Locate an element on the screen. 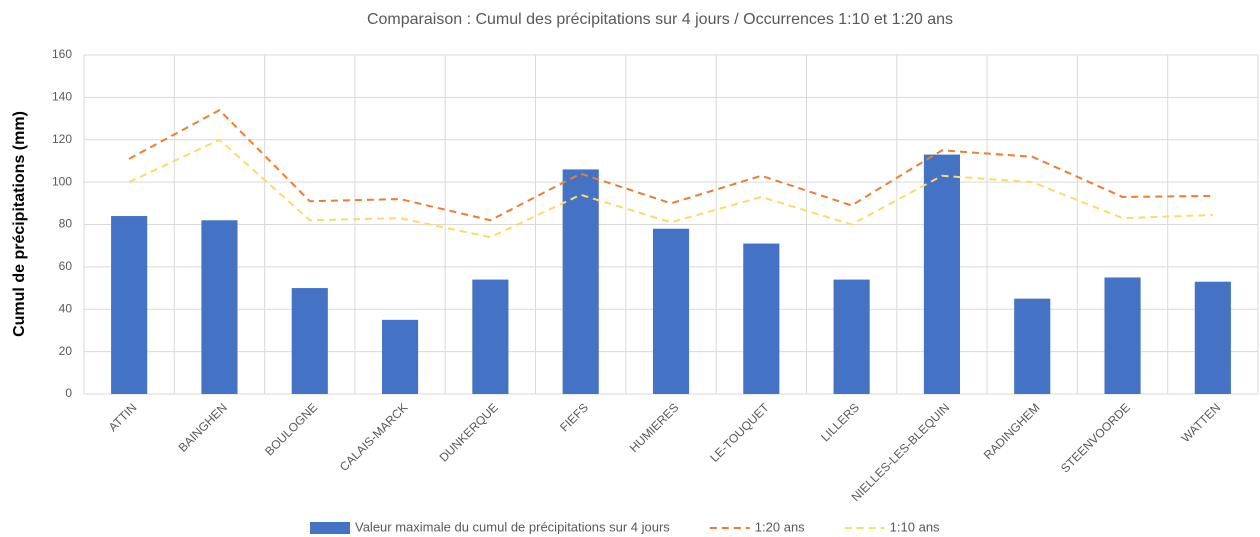  x-tick-label: CALAIS-MARCK is located at coordinates (374, 437).